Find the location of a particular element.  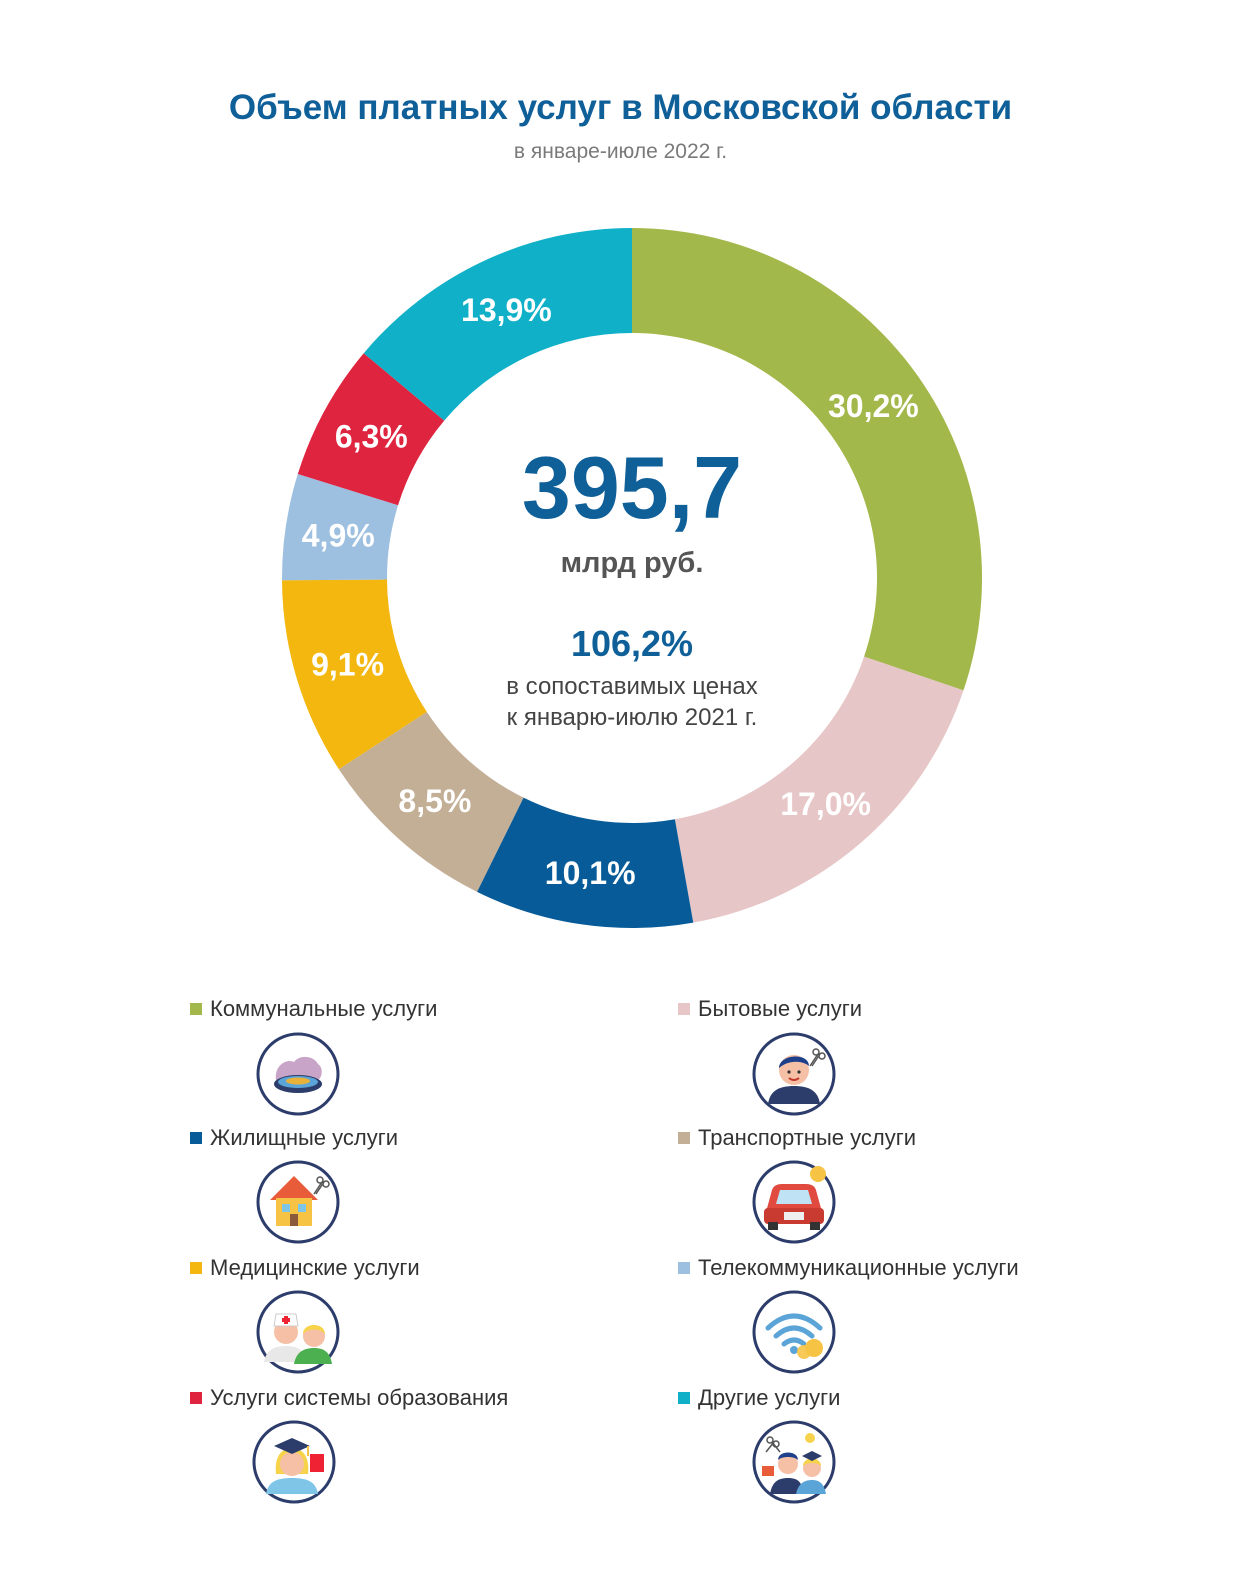

people-services-icon is located at coordinates (794, 1462).